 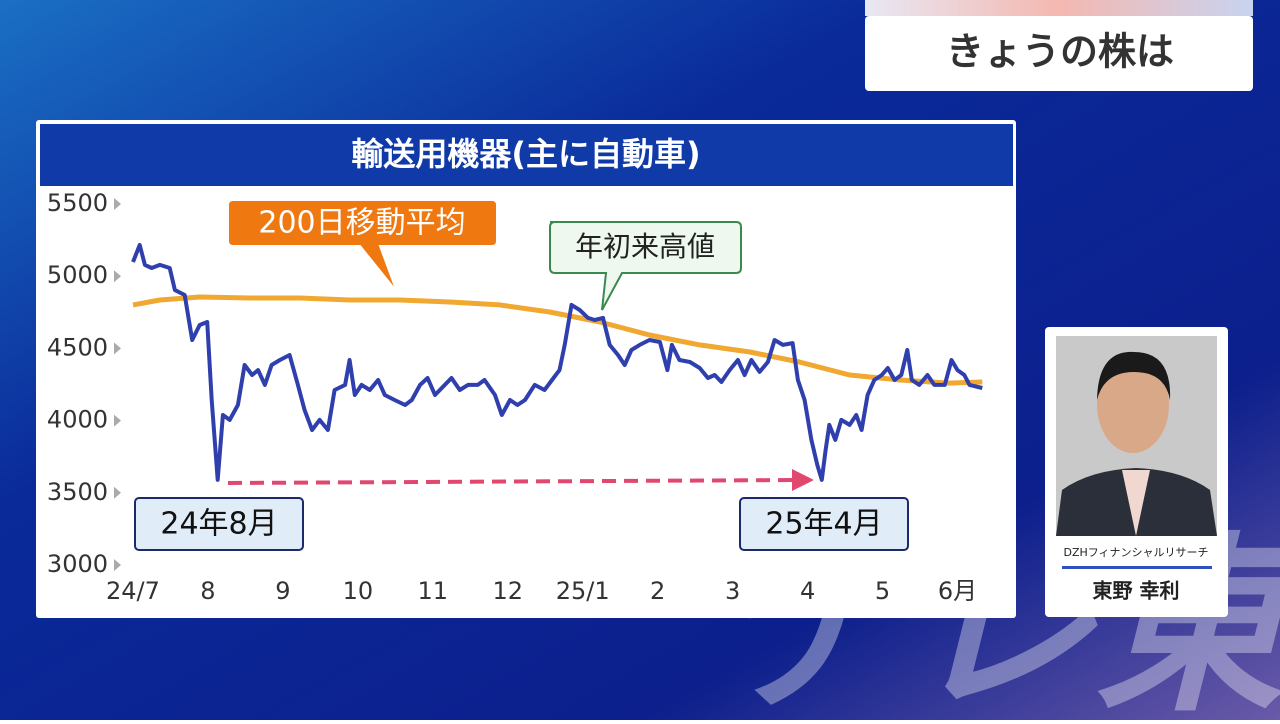 I want to click on header-title: きょうの株は, so click(x=1060, y=52).